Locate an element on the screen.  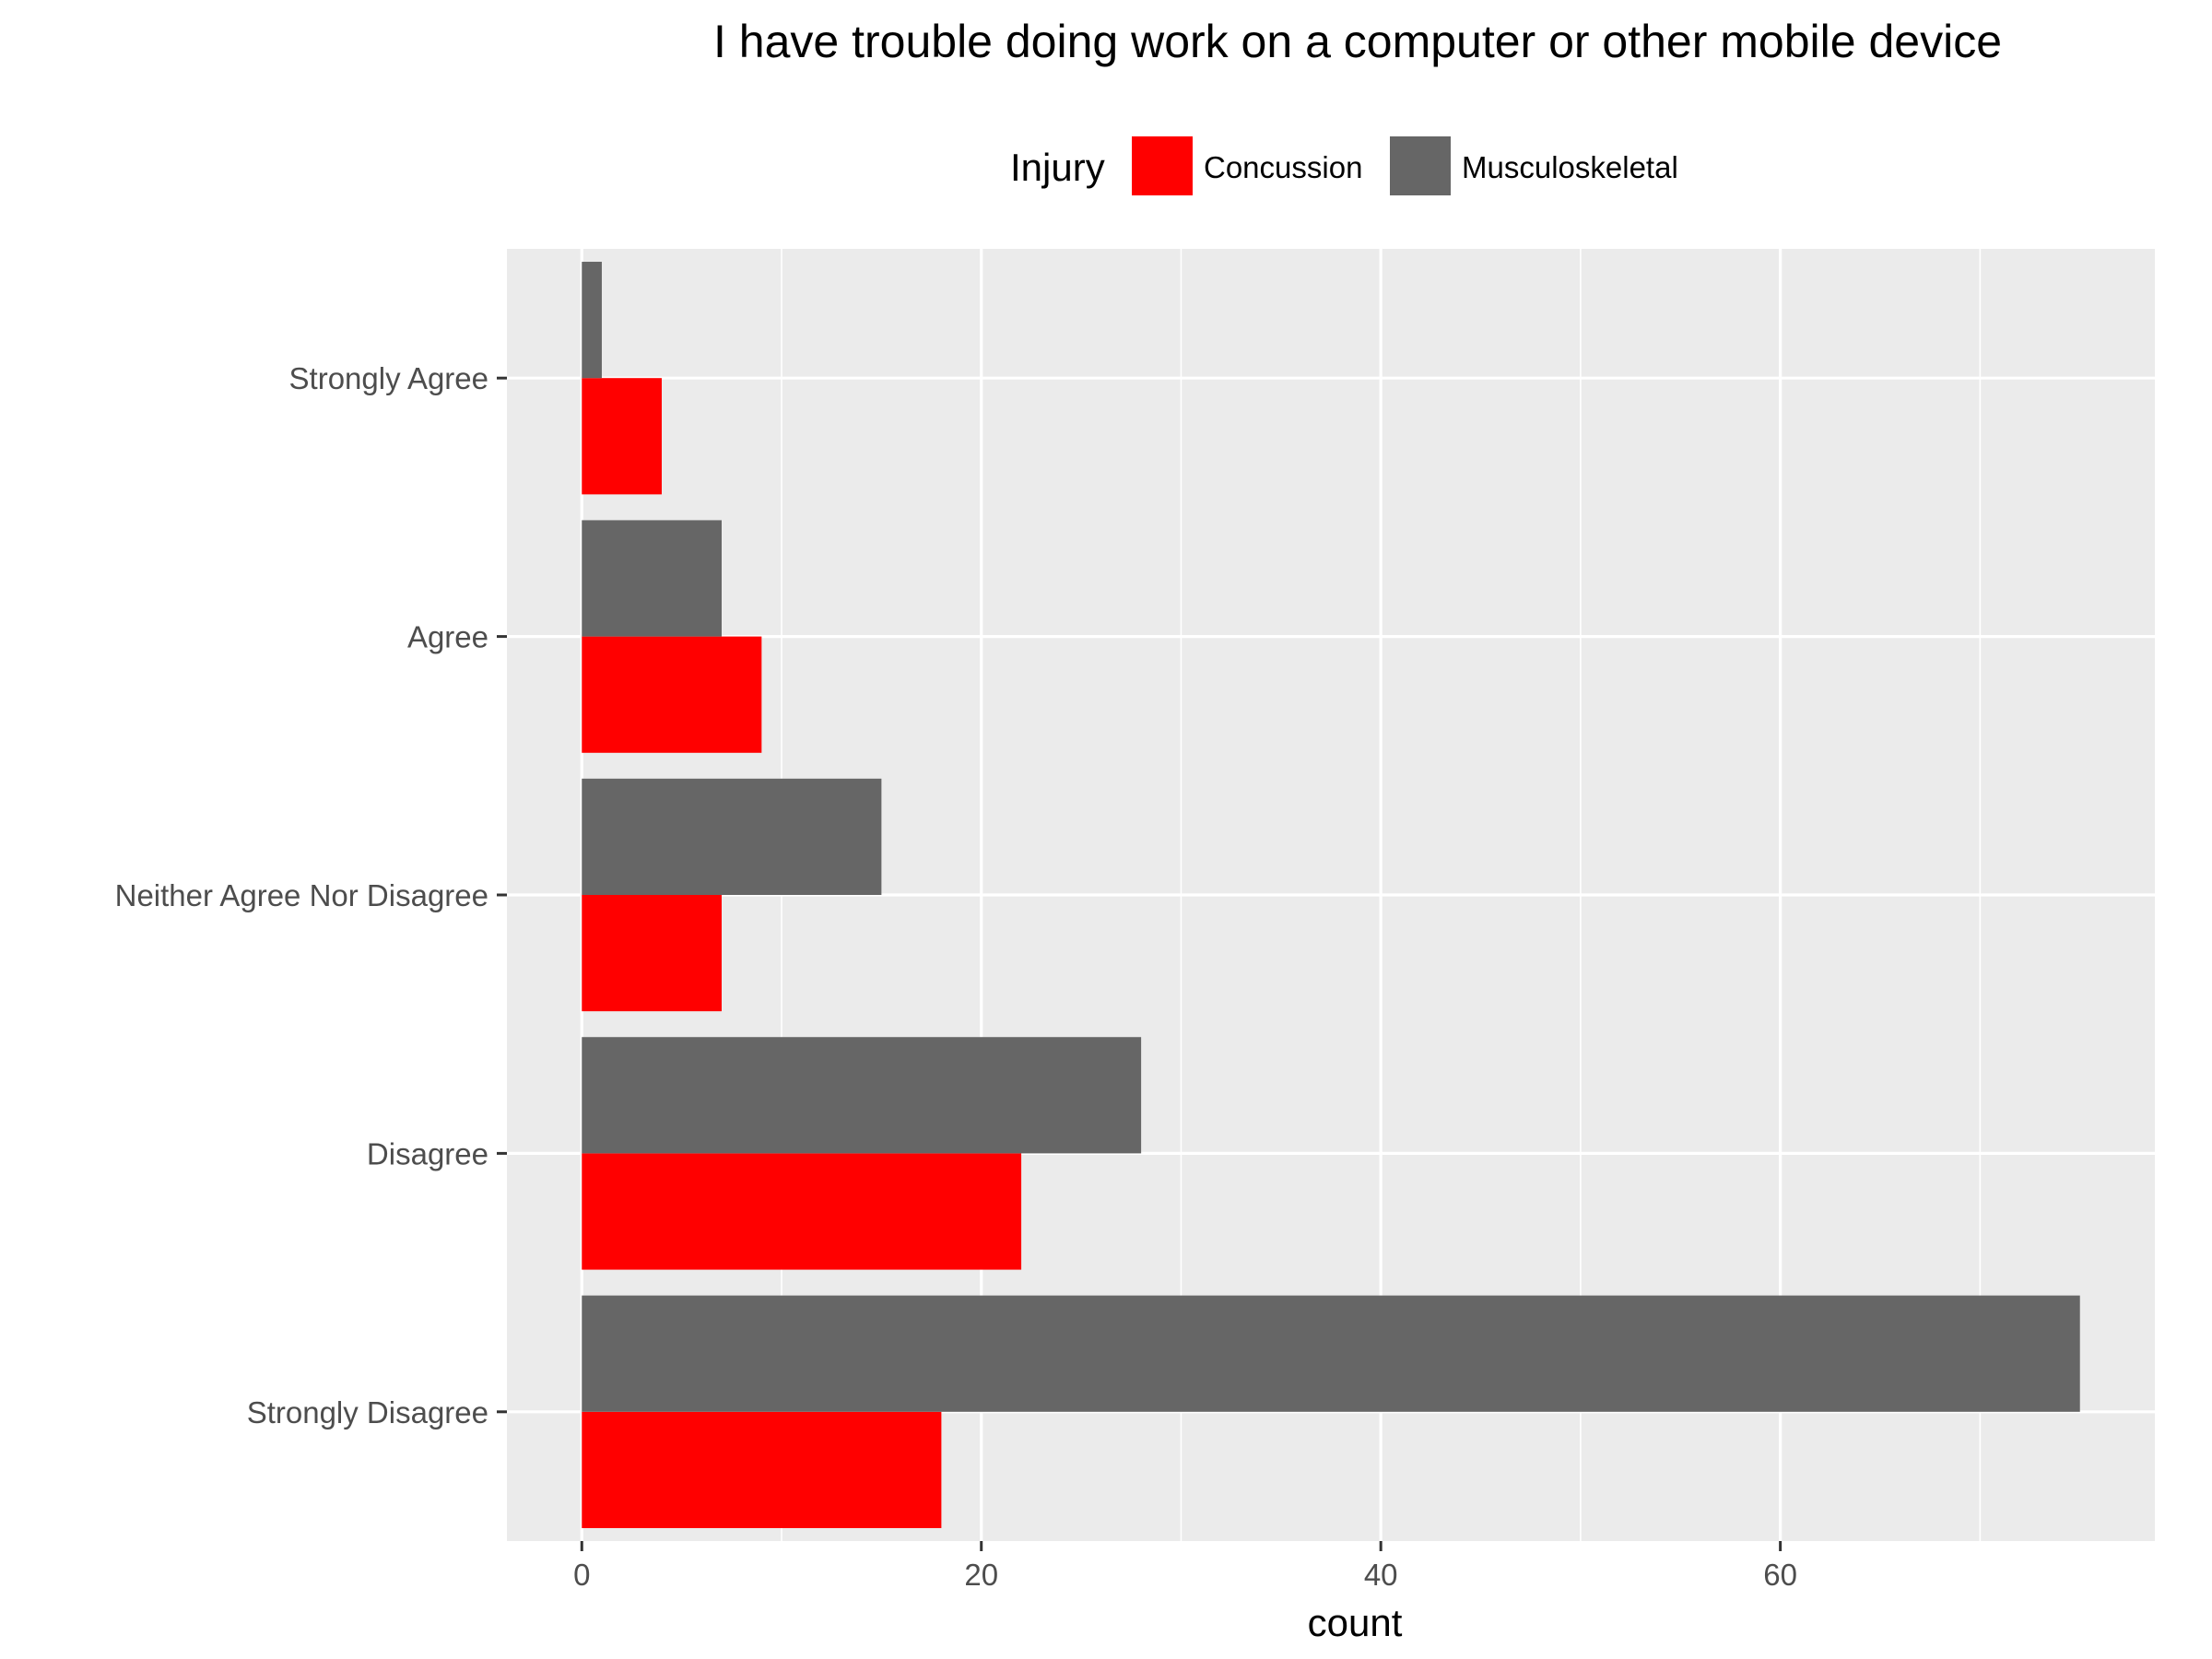
y-tick-label: Strongly Agree is located at coordinates (388, 378).